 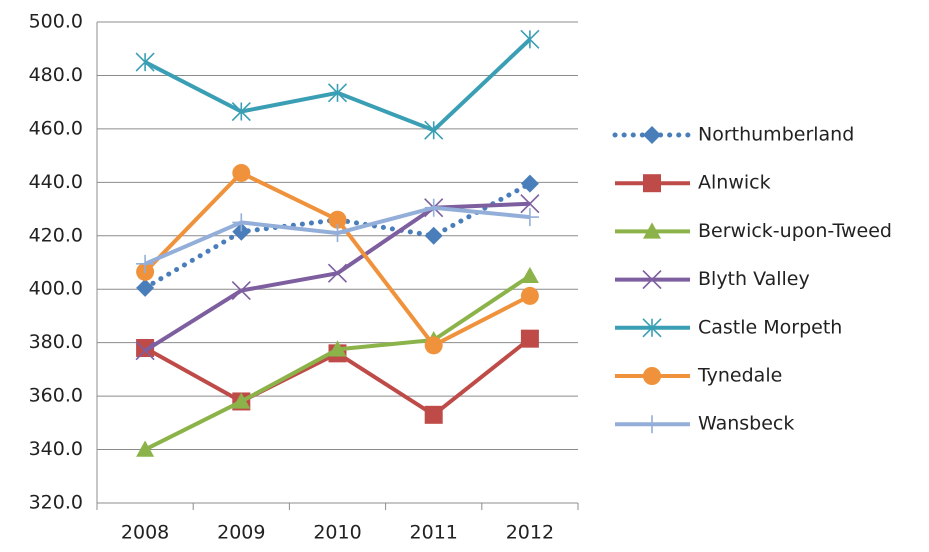 I want to click on legend-label: Tynedale, so click(x=739, y=376).